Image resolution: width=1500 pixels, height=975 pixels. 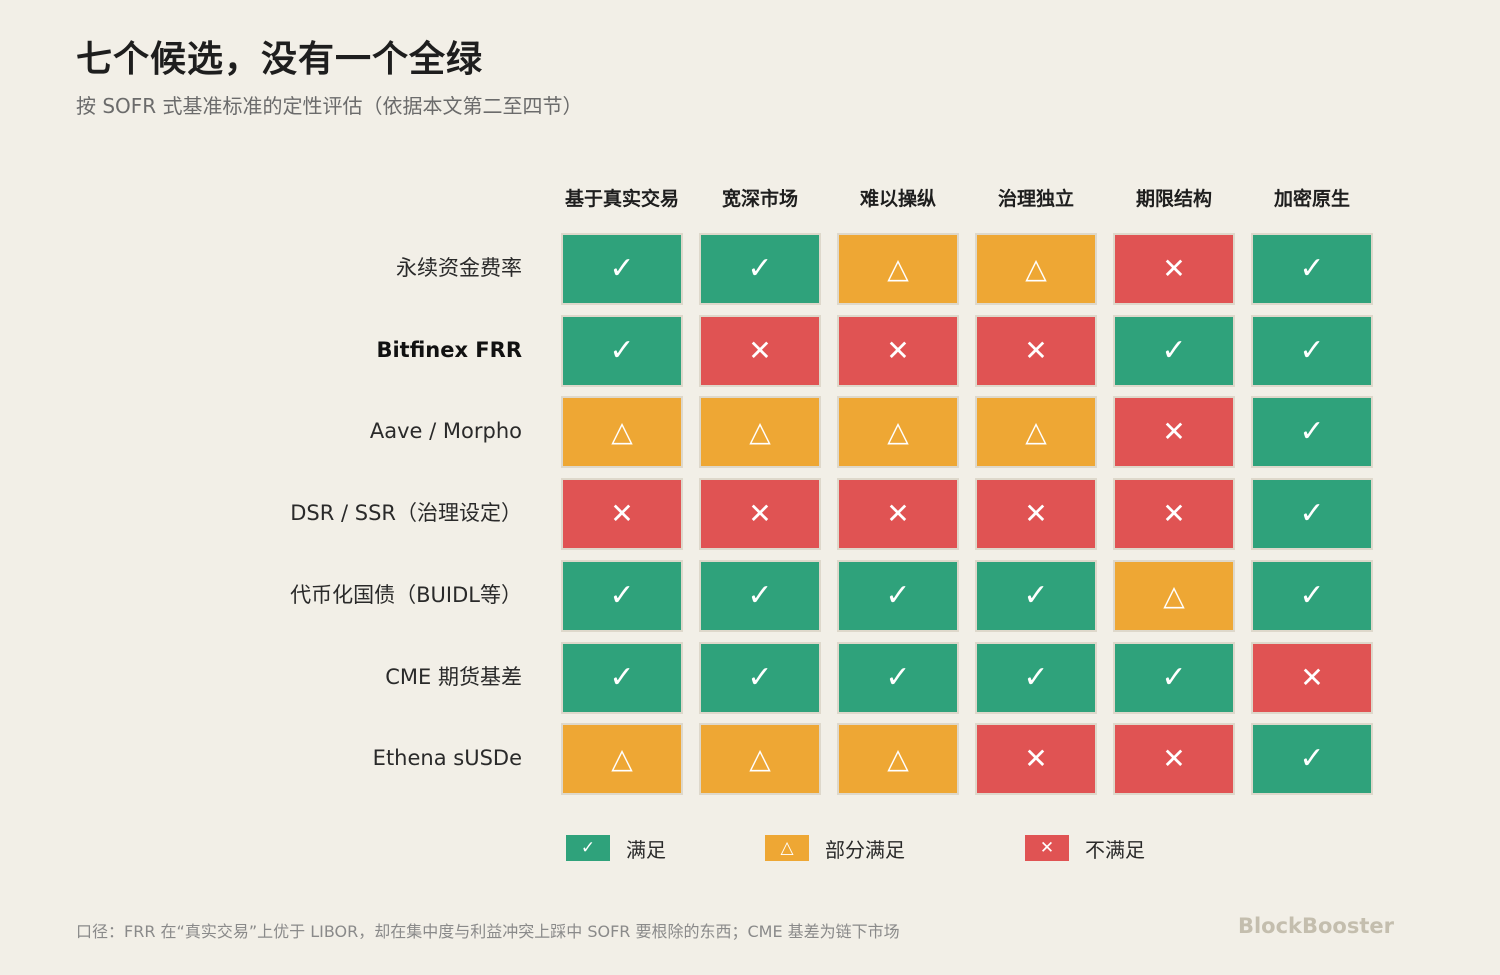 I want to click on legend-item-partial: △ 部分满足, so click(x=835, y=848).